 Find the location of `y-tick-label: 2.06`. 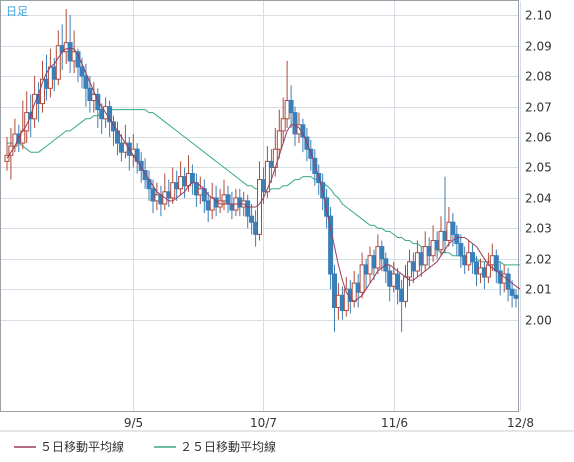

y-tick-label: 2.06 is located at coordinates (538, 138).